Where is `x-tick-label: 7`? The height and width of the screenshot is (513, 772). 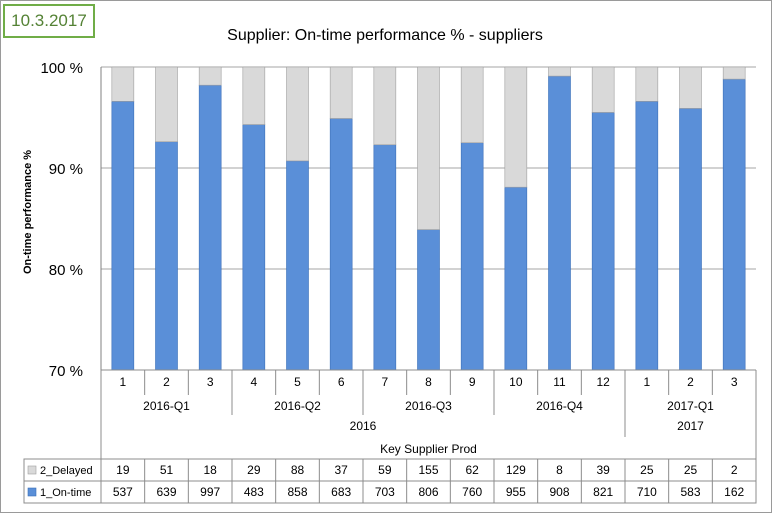
x-tick-label: 7 is located at coordinates (384, 382).